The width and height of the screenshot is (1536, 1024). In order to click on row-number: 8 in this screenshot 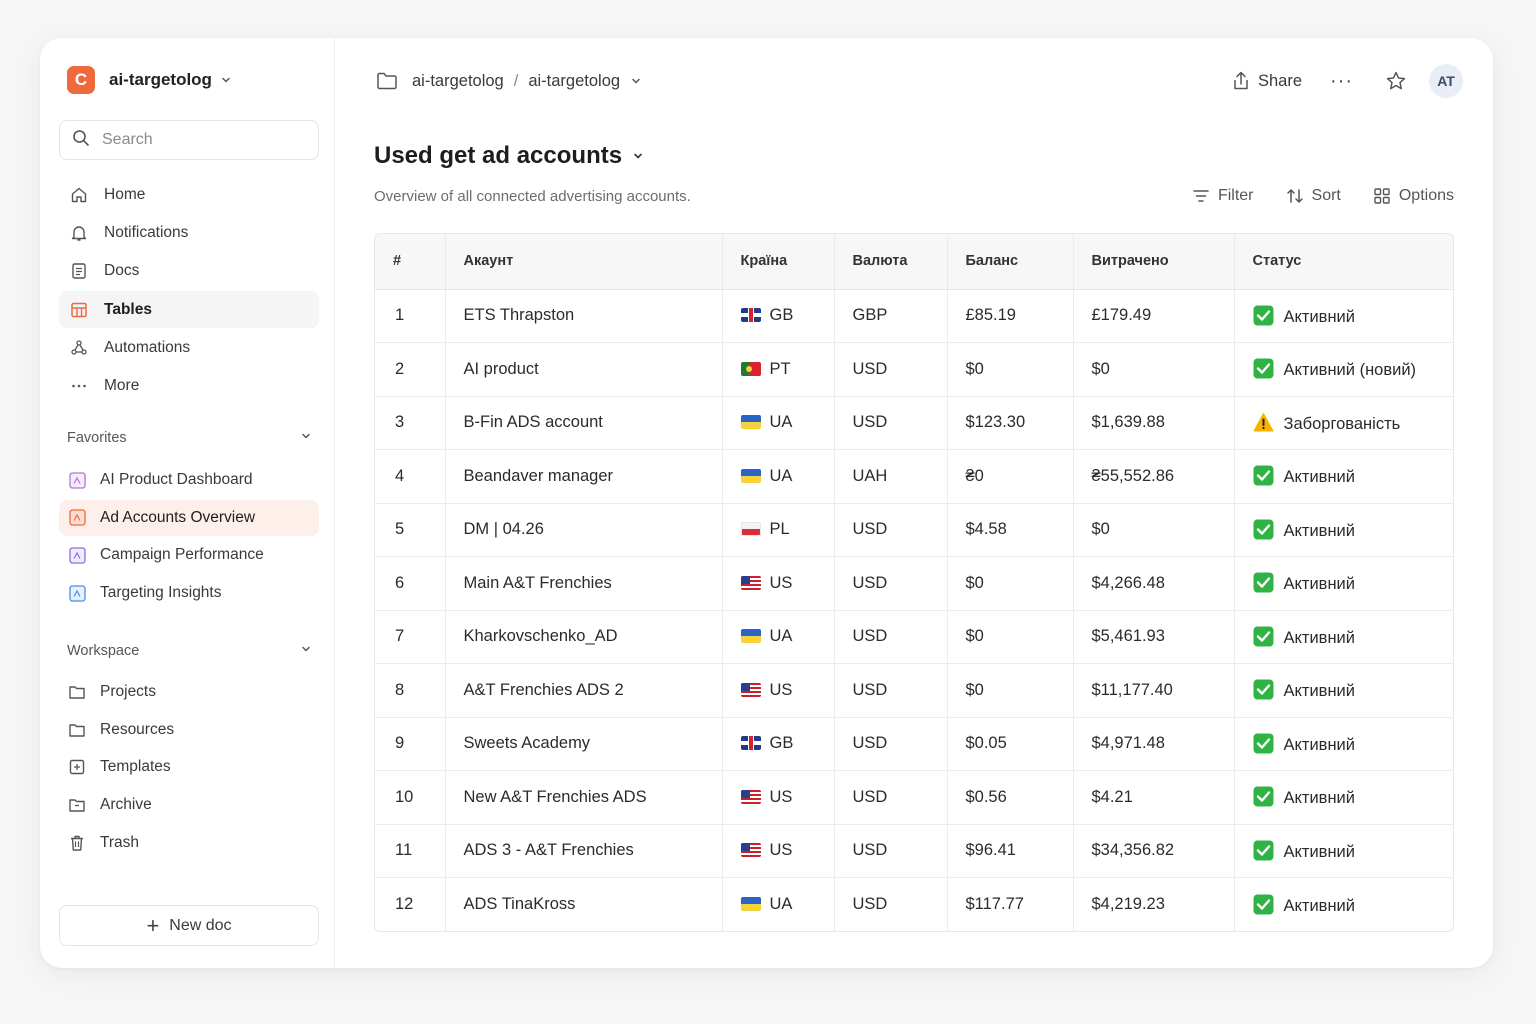, I will do `click(410, 690)`.